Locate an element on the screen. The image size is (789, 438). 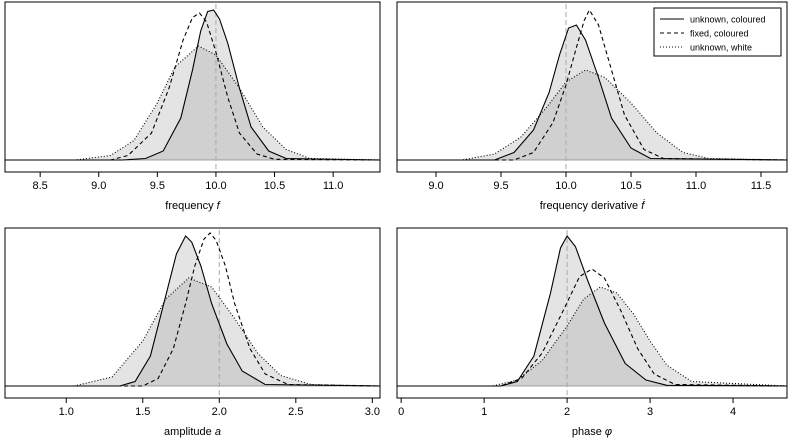
x-tick-label-amplitude: 3.0 is located at coordinates (372, 412).